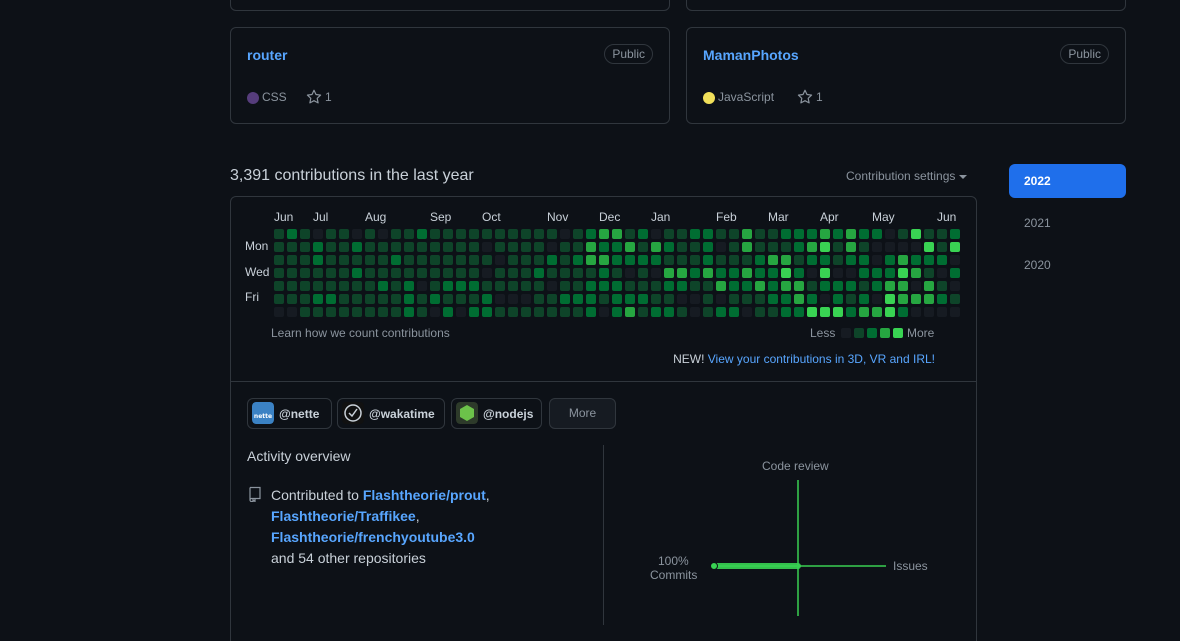  I want to click on org-filter-wakatime: @wakatime, so click(391, 413).